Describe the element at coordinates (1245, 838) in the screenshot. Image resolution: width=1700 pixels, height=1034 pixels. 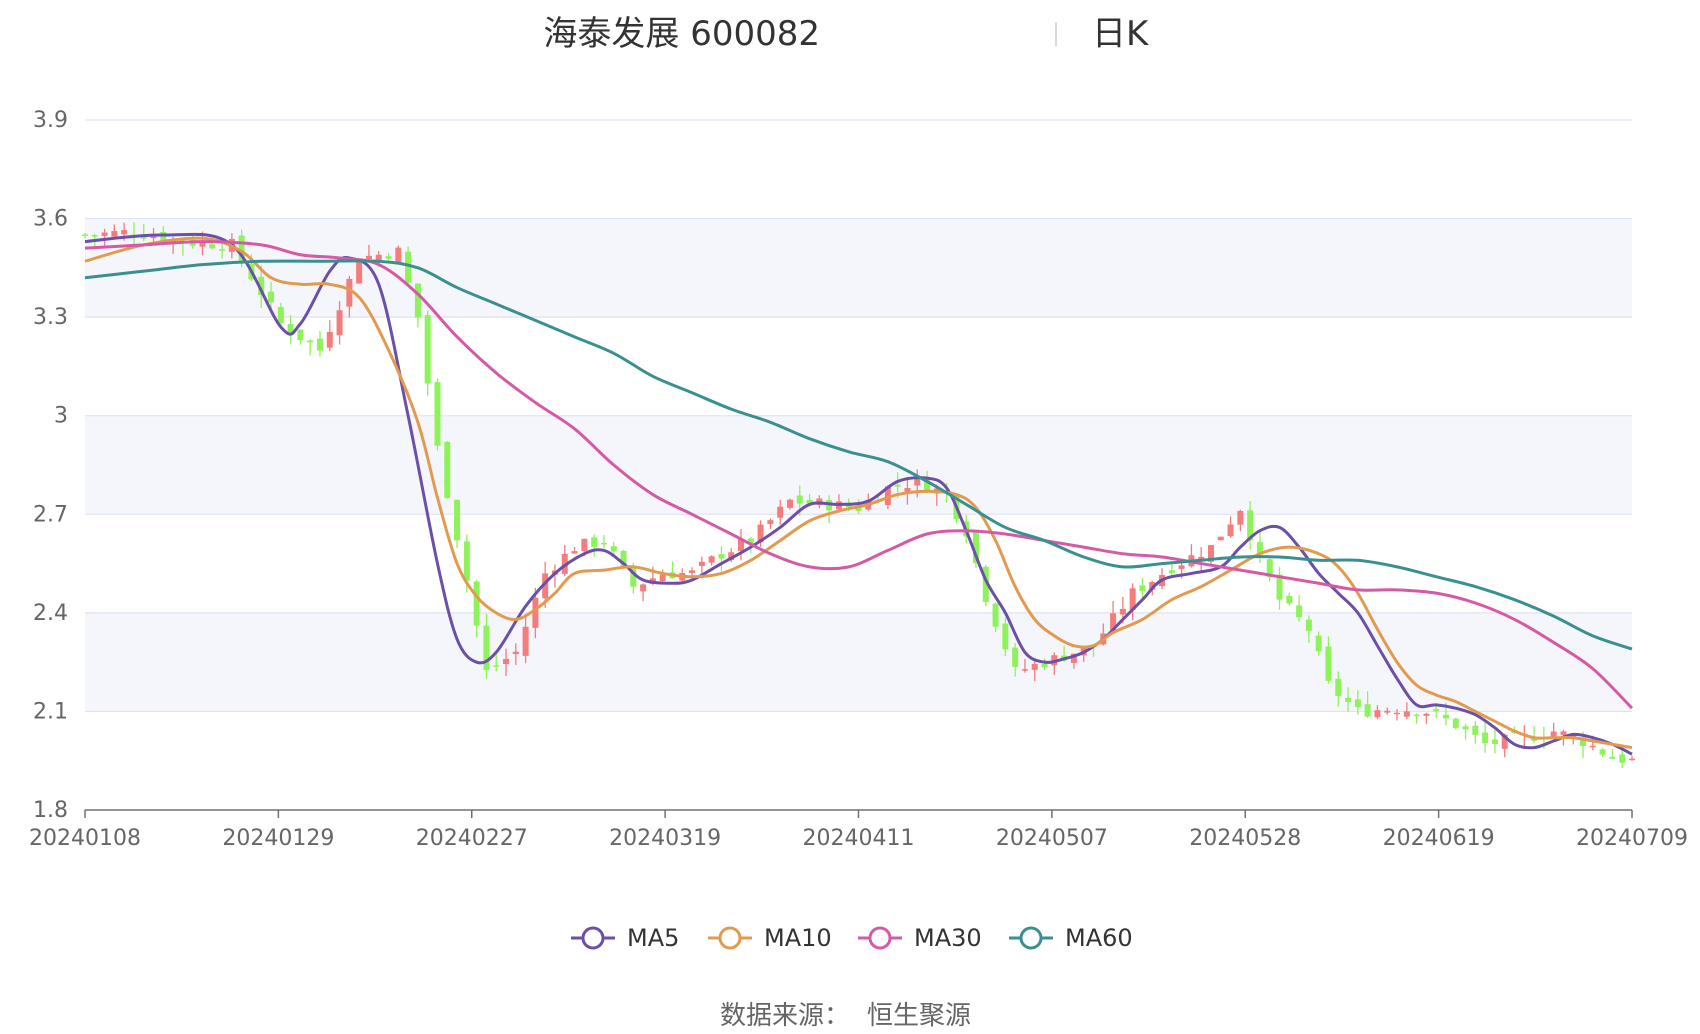
I see `x-tick-label: 20240528` at that location.